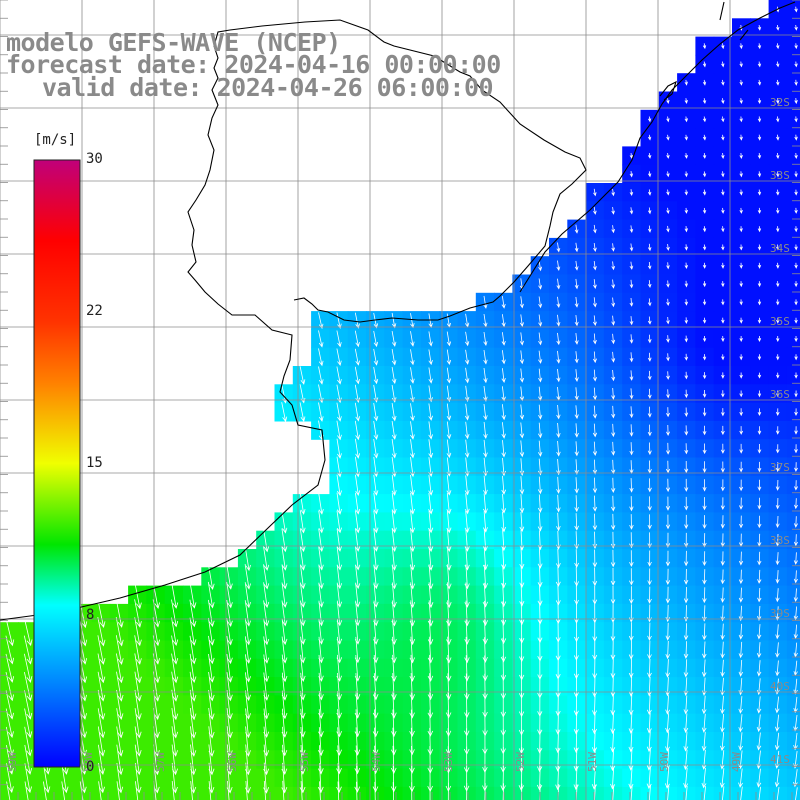 The height and width of the screenshot is (800, 800). Describe the element at coordinates (780, 431) in the screenshot. I see `latitude-labels: 32S 33S 34S 35S 36S 37S 38S 39S 40S 41S` at that location.